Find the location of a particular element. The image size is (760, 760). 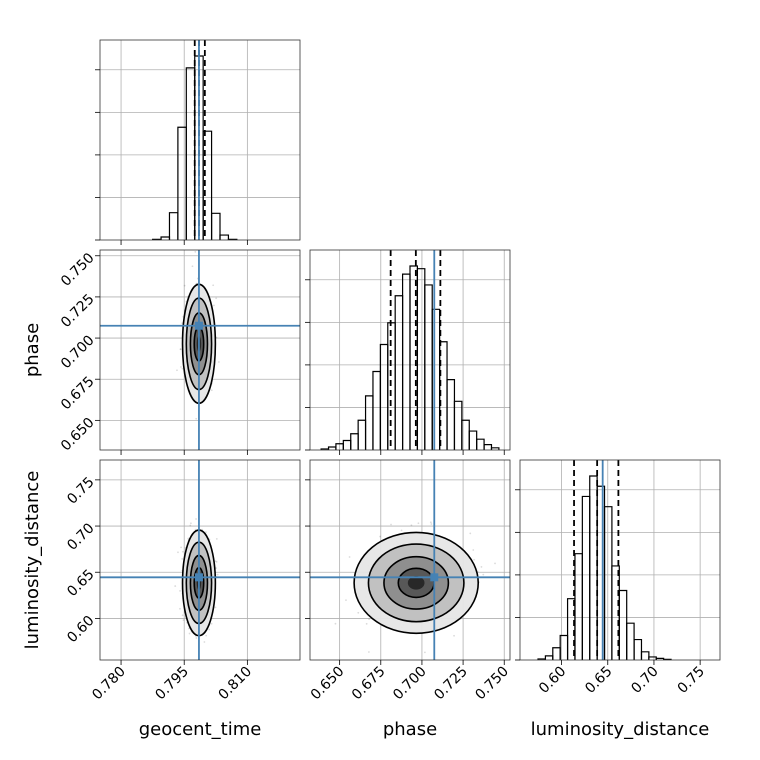

x-axis-label-geocent_time: geocent_time is located at coordinates (200, 729).